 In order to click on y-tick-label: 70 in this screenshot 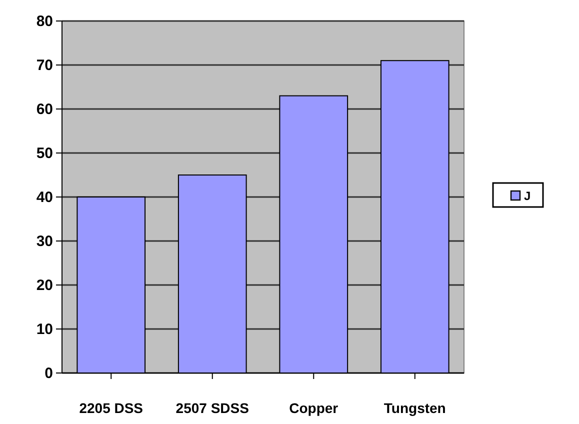, I will do `click(44, 65)`.